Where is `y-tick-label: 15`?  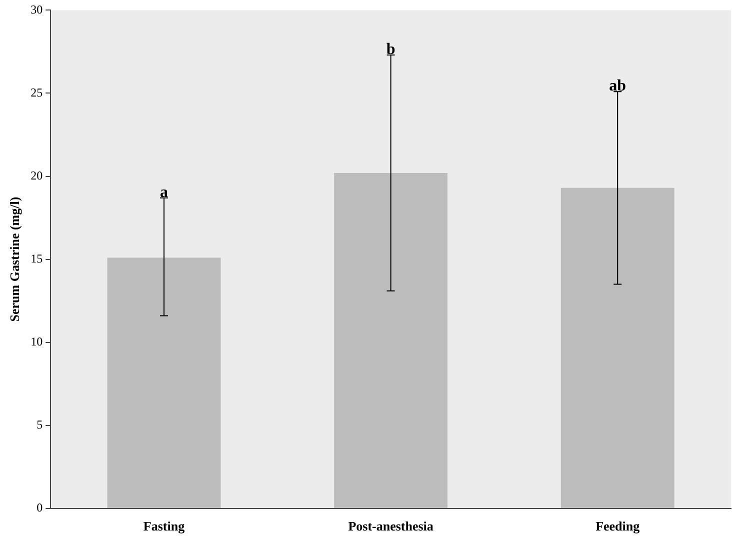
y-tick-label: 15 is located at coordinates (36, 258).